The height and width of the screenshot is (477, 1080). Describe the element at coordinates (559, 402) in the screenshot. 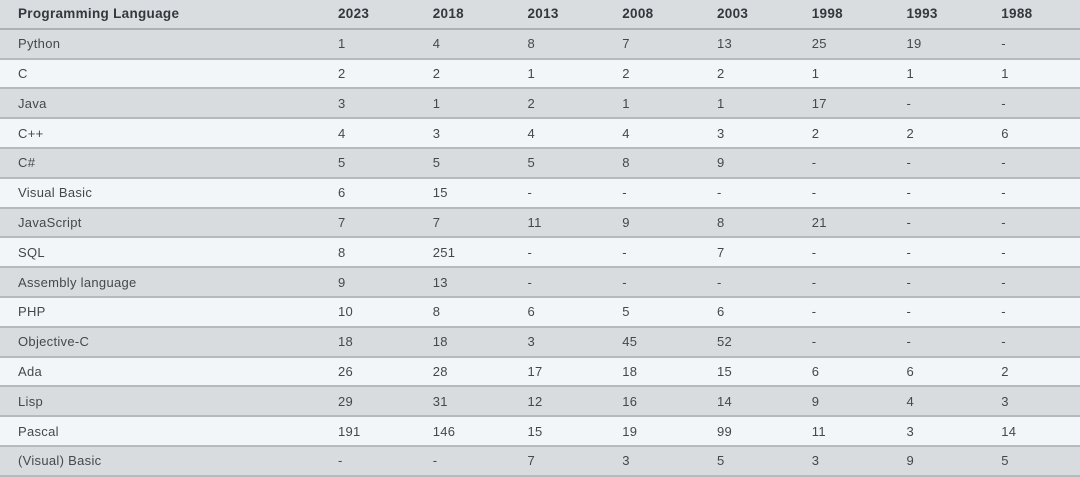

I see `rank-cell: 12` at that location.